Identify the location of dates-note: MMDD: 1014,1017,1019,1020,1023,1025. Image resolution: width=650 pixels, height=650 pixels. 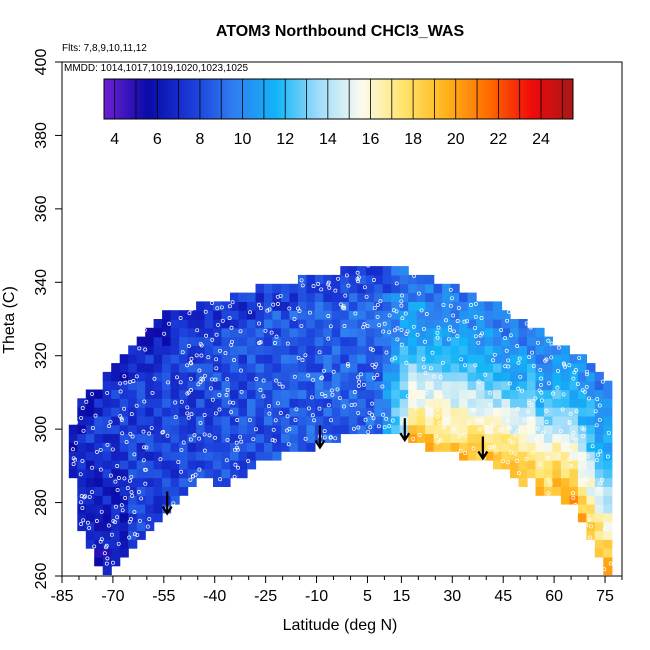
(156, 68).